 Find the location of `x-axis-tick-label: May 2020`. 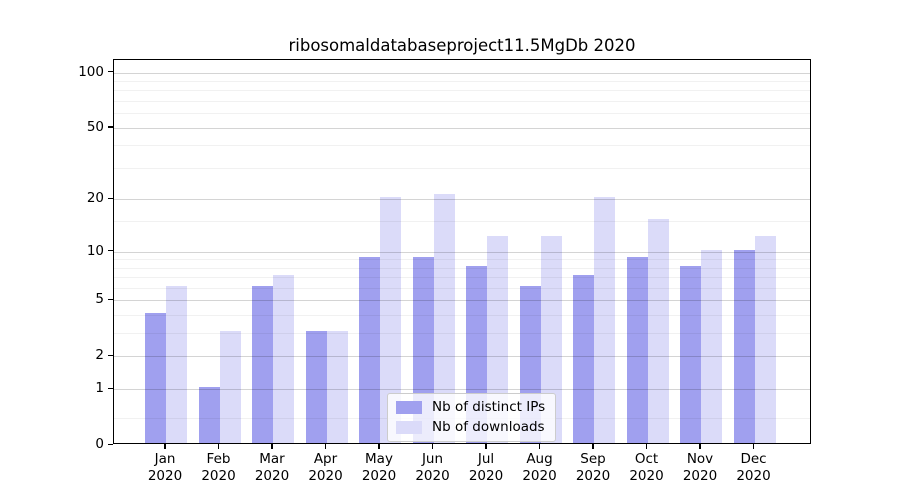

x-axis-tick-label: May 2020 is located at coordinates (379, 467).